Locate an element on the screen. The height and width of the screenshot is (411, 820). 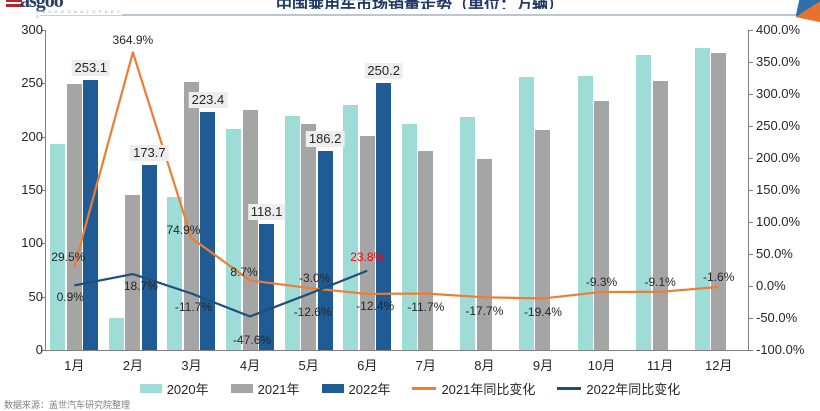
gasgoo-logo: asgoo G A S G O O A U T O P A R T S is located at coordinates (66, 11).